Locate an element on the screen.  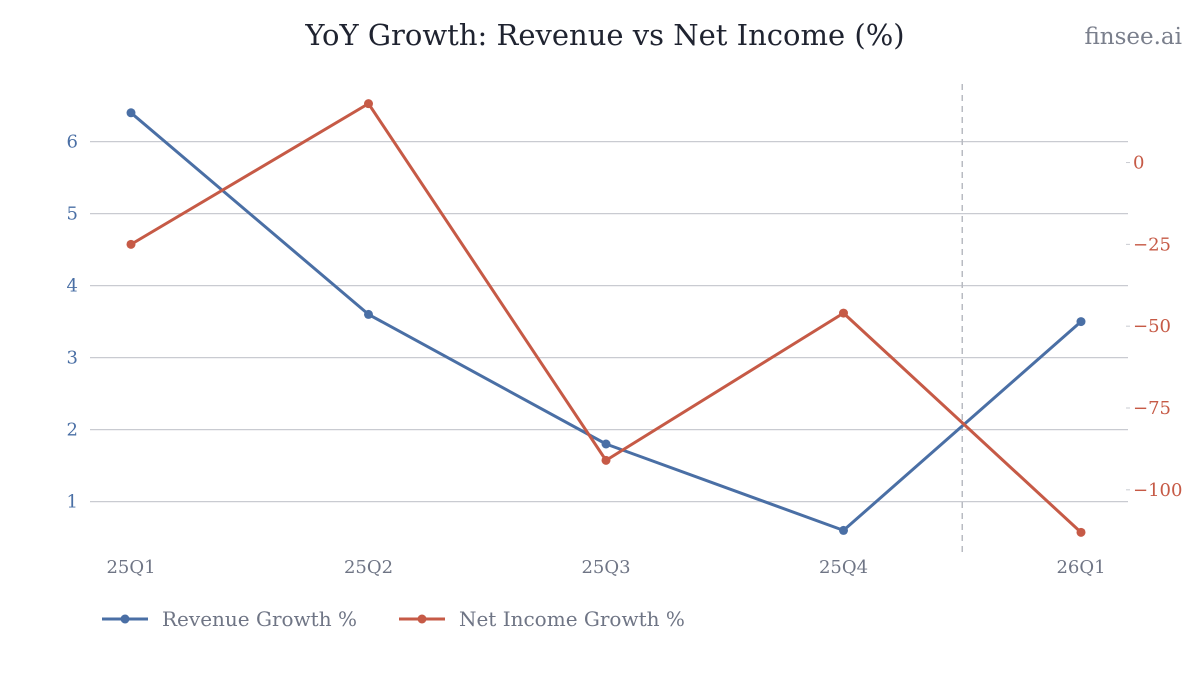
y-left-tick-label: 6 is located at coordinates (72, 142).